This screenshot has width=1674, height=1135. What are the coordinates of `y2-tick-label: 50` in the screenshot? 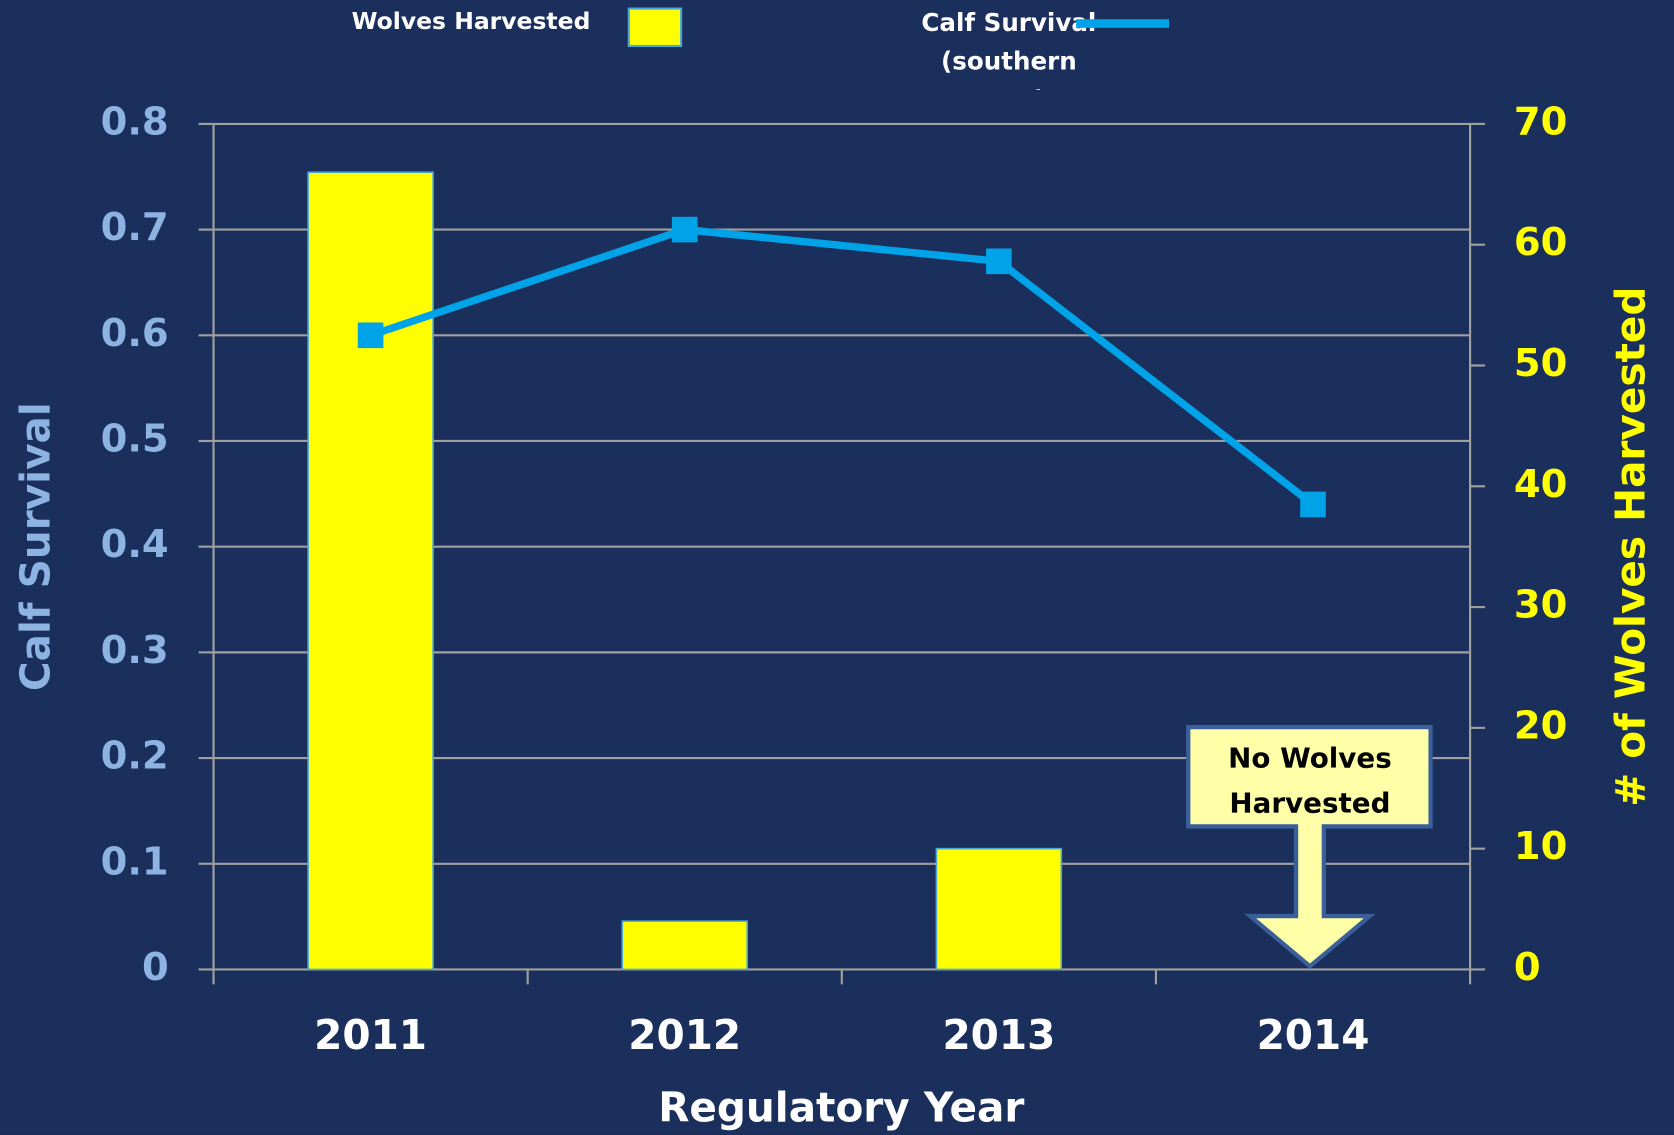 It's located at (1540, 363).